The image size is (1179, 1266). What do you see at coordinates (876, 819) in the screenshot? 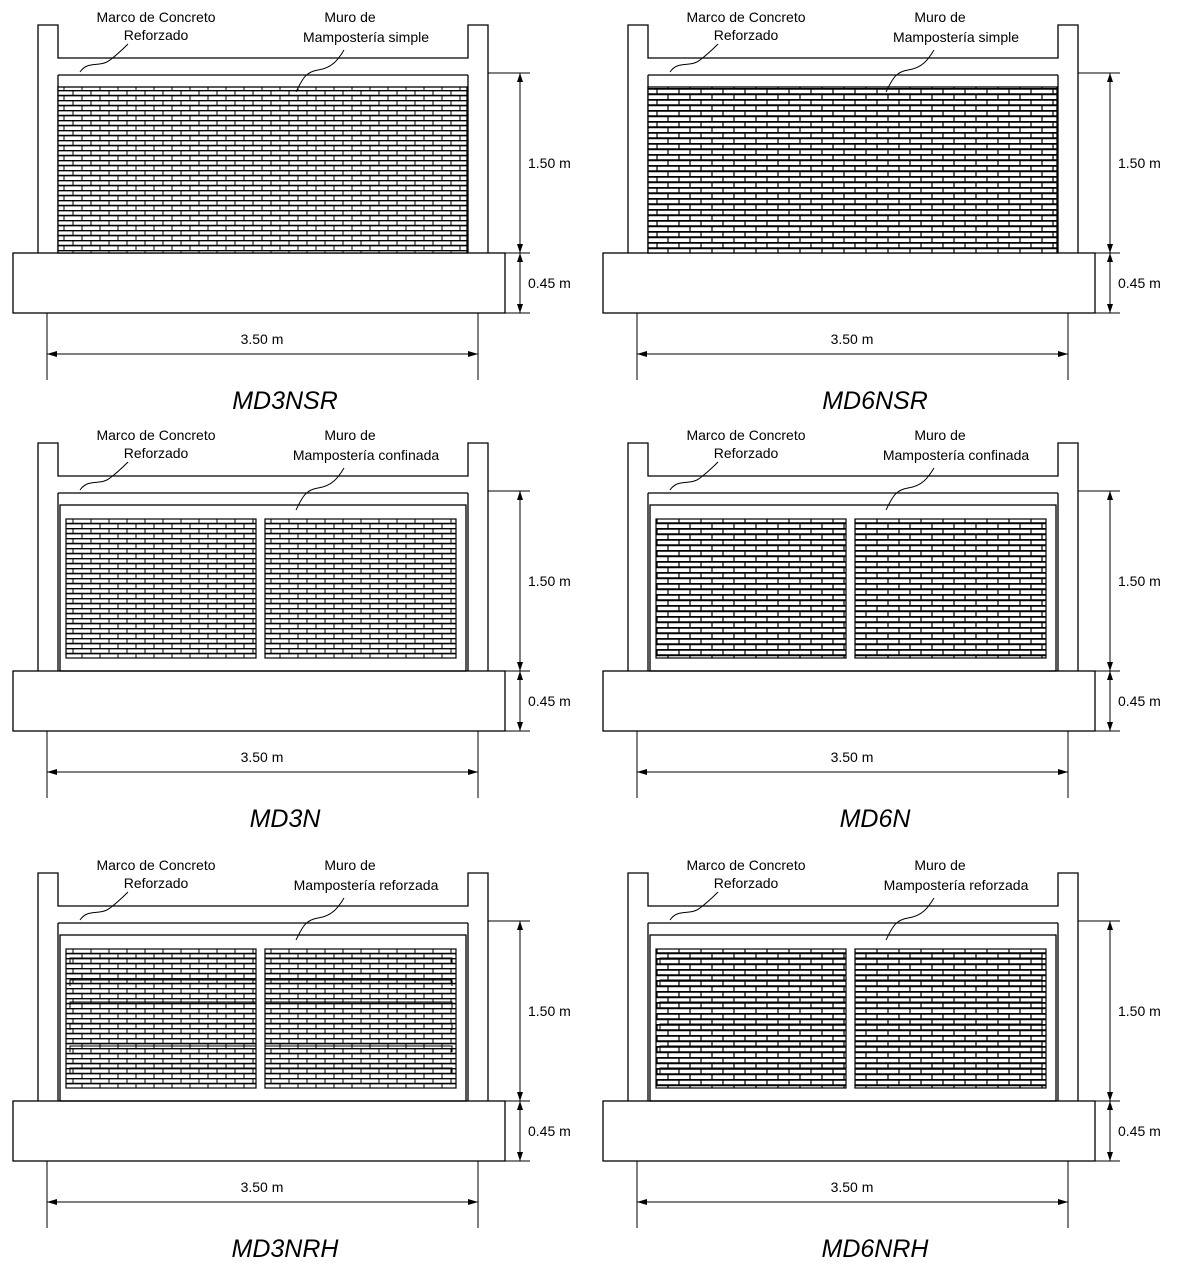
I see `panel-title: MD6N` at bounding box center [876, 819].